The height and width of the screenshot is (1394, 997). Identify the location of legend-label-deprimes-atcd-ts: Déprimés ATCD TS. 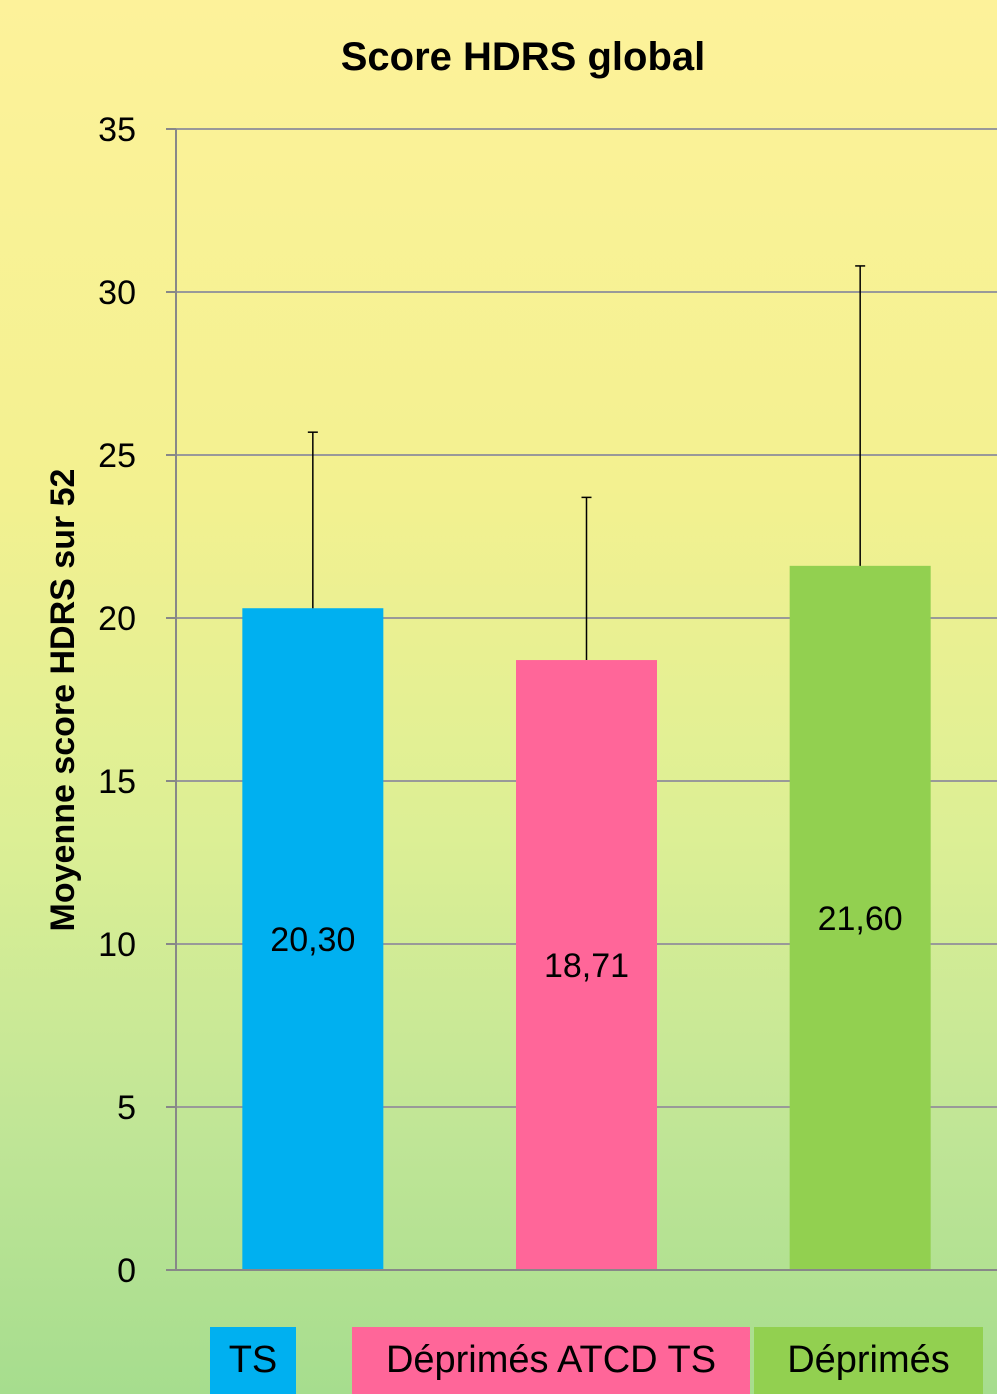
(551, 1360).